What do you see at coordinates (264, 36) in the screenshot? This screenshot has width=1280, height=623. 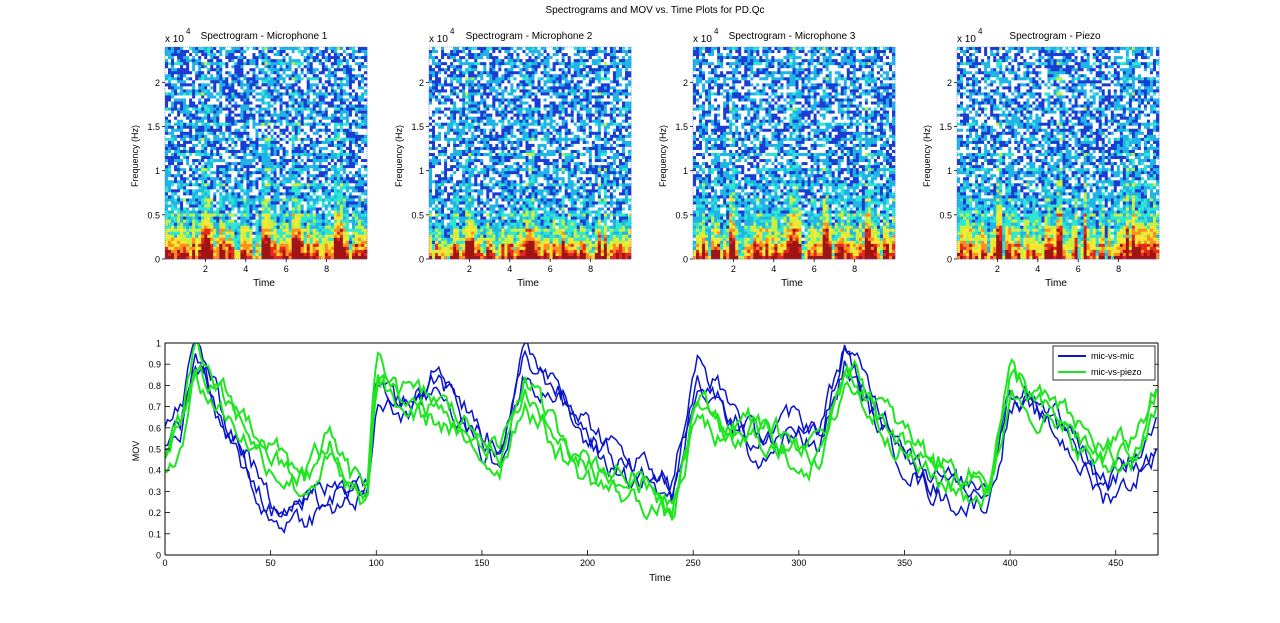 I see `spectrogram-title: Spectrogram - Microphone 1` at bounding box center [264, 36].